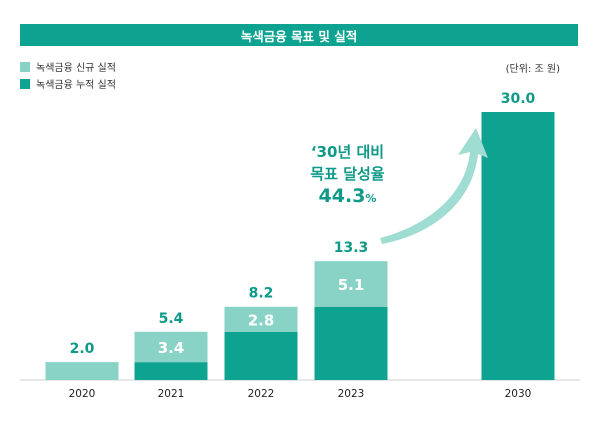 The height and width of the screenshot is (433, 600). Describe the element at coordinates (518, 394) in the screenshot. I see `x-tick-2030: 2030` at that location.